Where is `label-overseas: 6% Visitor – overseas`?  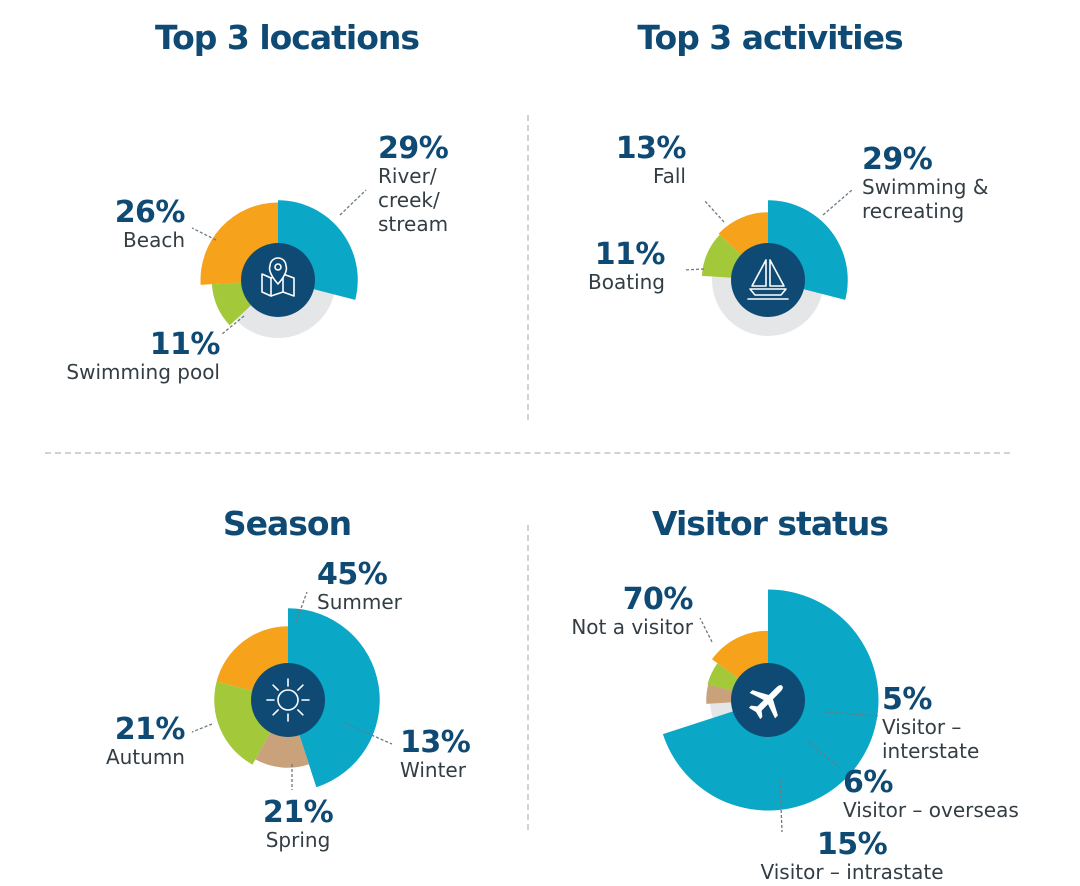
label-overseas: 6% Visitor – overseas is located at coordinates (931, 794).